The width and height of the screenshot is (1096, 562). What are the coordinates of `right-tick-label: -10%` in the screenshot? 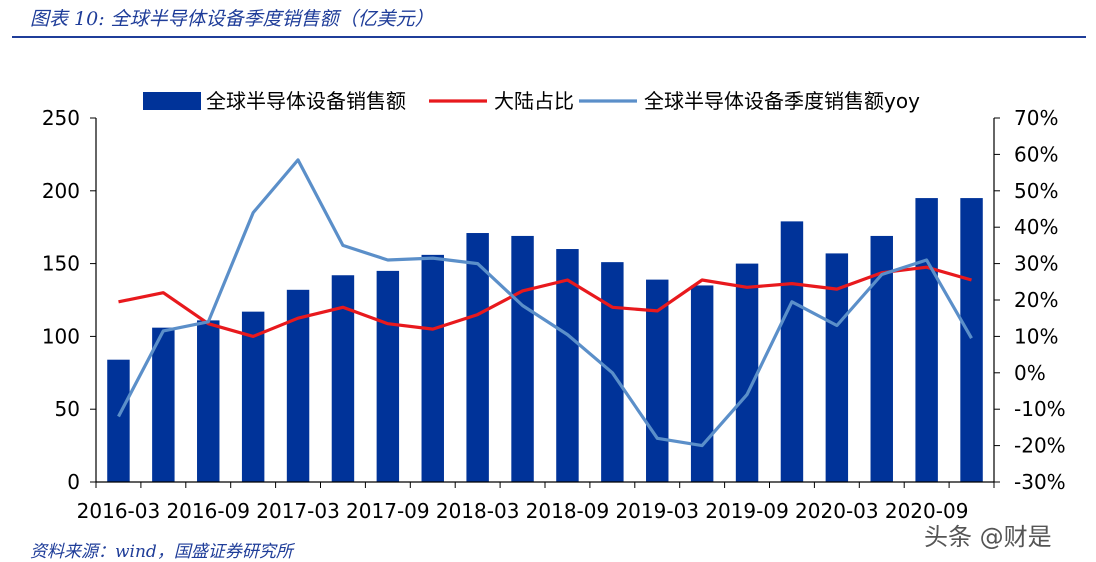 It's located at (1040, 409).